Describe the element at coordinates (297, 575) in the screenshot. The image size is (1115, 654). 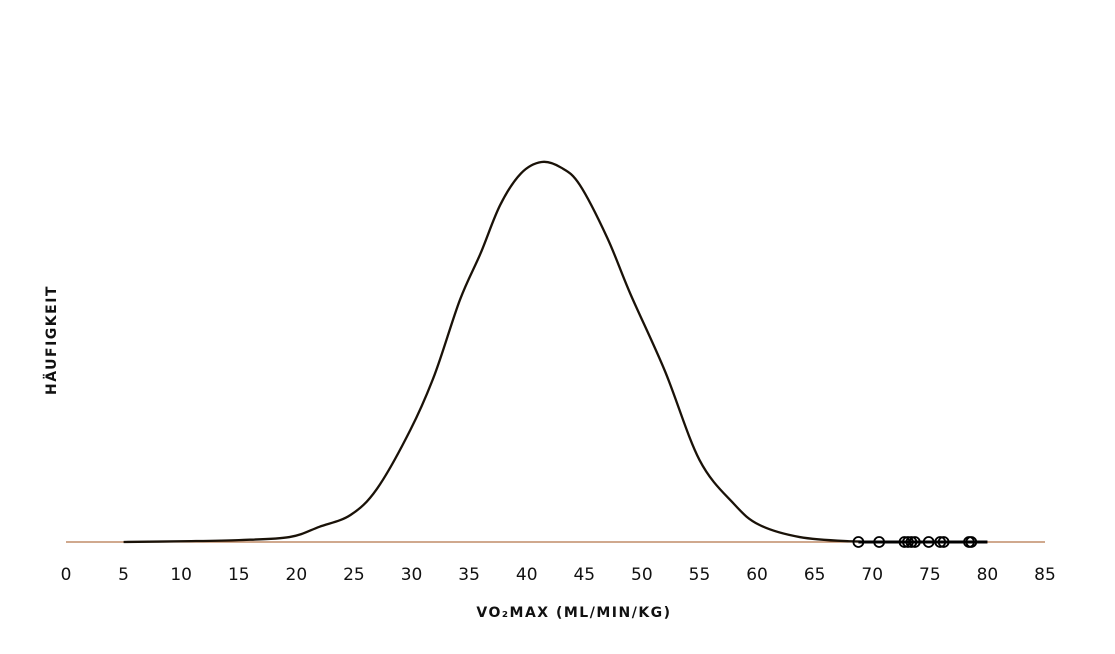
I see `x-tick-label: 20` at that location.